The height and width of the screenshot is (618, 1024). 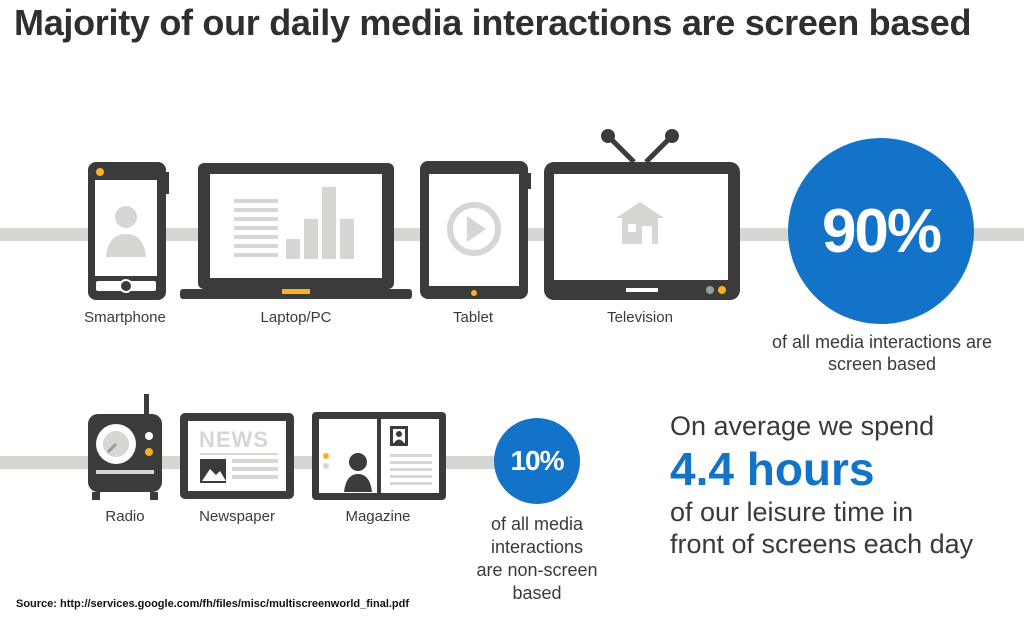 What do you see at coordinates (475, 230) in the screenshot?
I see `tablet-icon` at bounding box center [475, 230].